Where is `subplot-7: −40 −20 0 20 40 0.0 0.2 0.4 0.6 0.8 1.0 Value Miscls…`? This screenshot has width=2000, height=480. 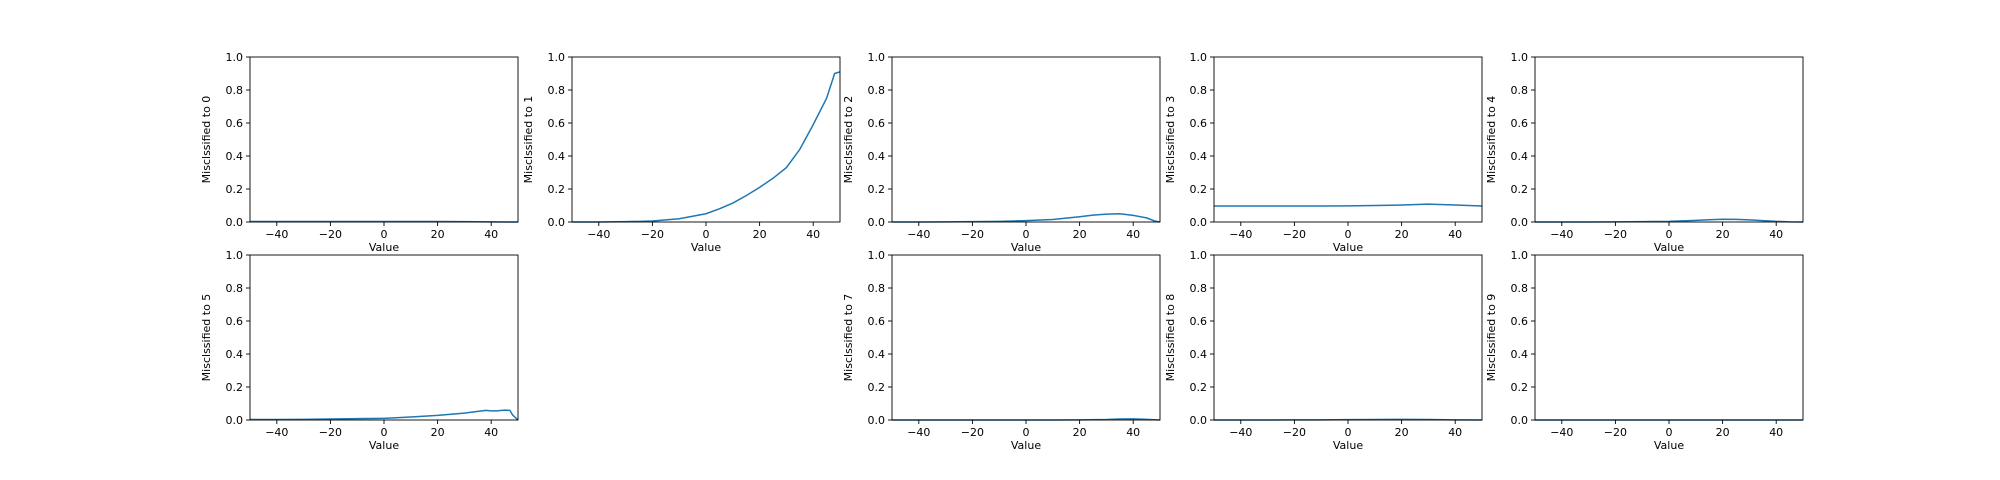 subplot-7: −40 −20 0 20 40 0.0 0.2 0.4 0.6 0.8 1.0 Value Miscls… is located at coordinates (1323, 350).